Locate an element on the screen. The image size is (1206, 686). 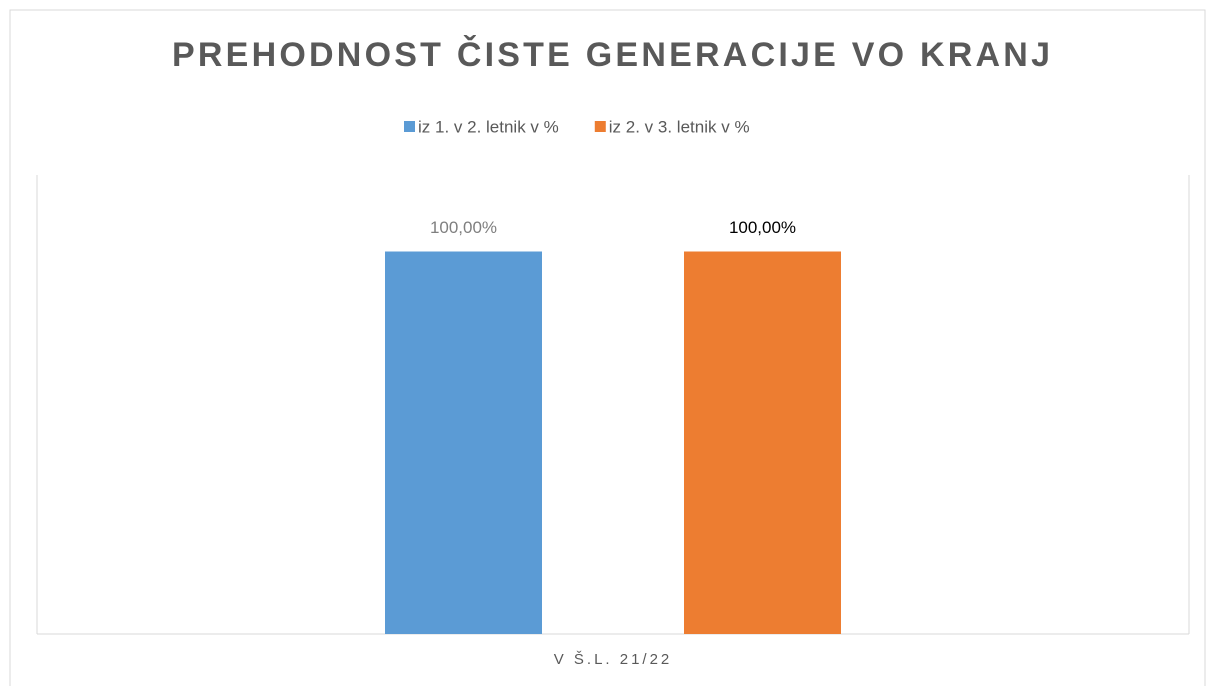
x-tick-label: V Š.L. 21/22 is located at coordinates (613, 659).